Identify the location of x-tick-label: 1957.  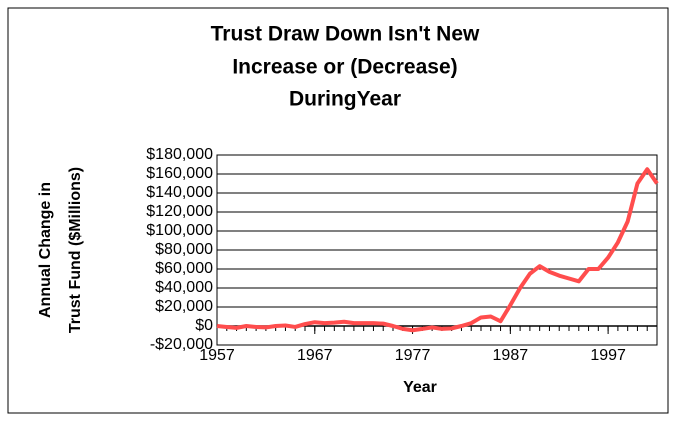
(217, 355).